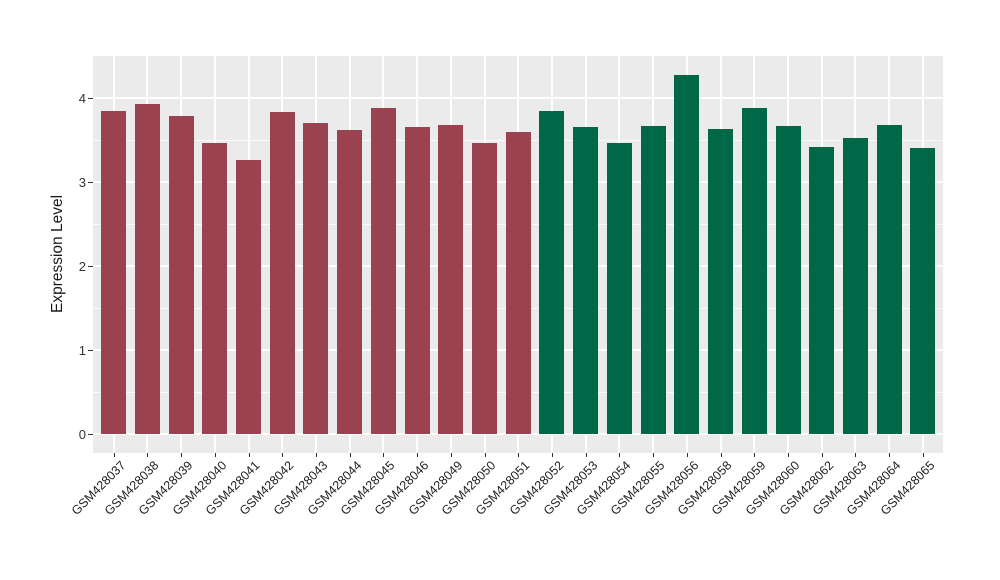 The image size is (1000, 580). I want to click on bar-GSM428059, so click(754, 271).